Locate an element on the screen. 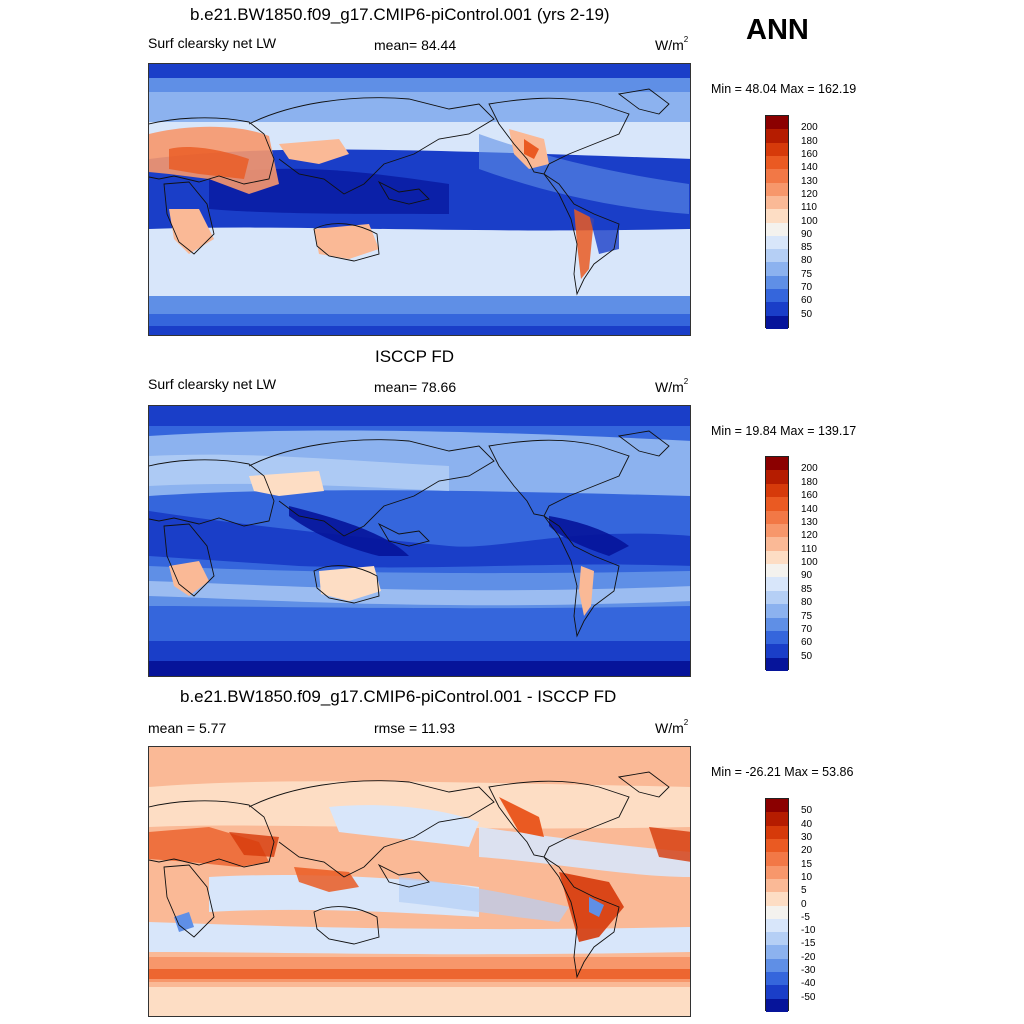 Image resolution: width=1024 pixels, height=1024 pixels. colorbar-tick-label: 0 is located at coordinates (804, 904).